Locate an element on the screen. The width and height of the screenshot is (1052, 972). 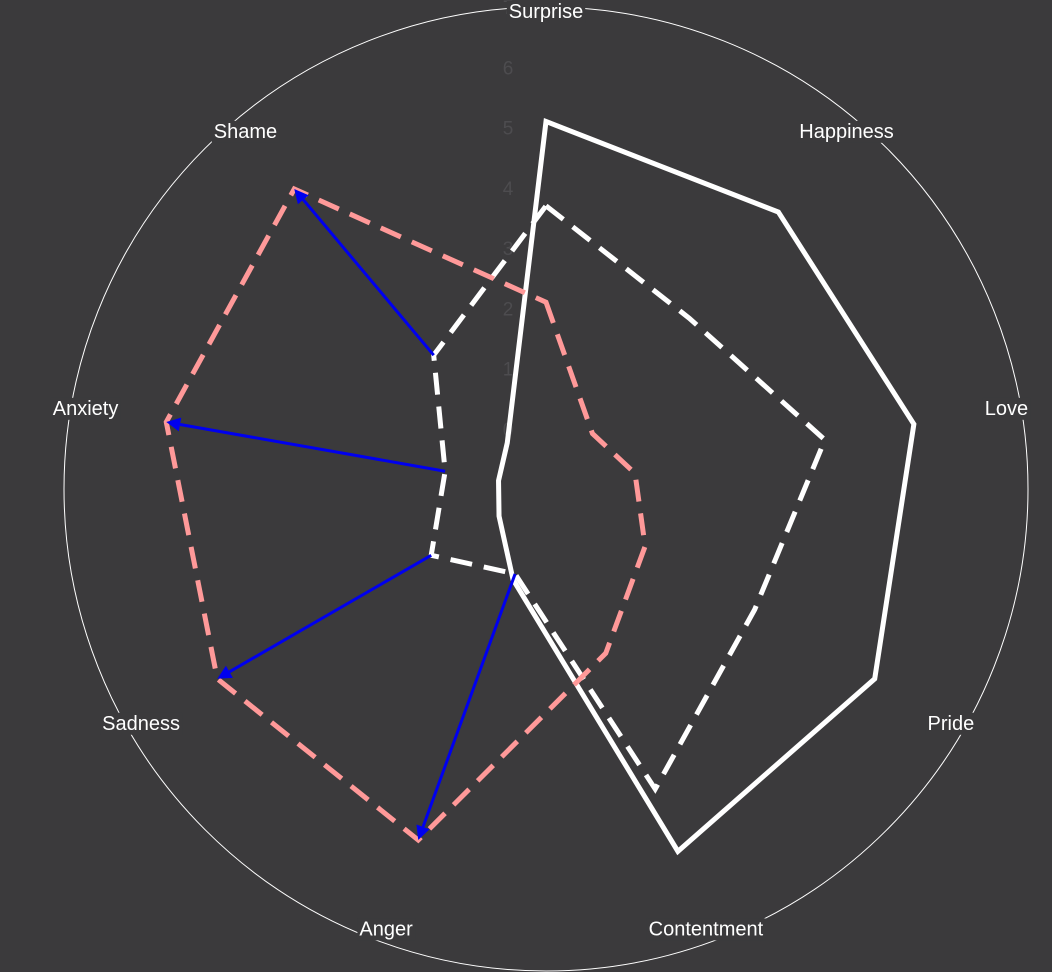
axis-label-bg-sadness is located at coordinates (141, 723).